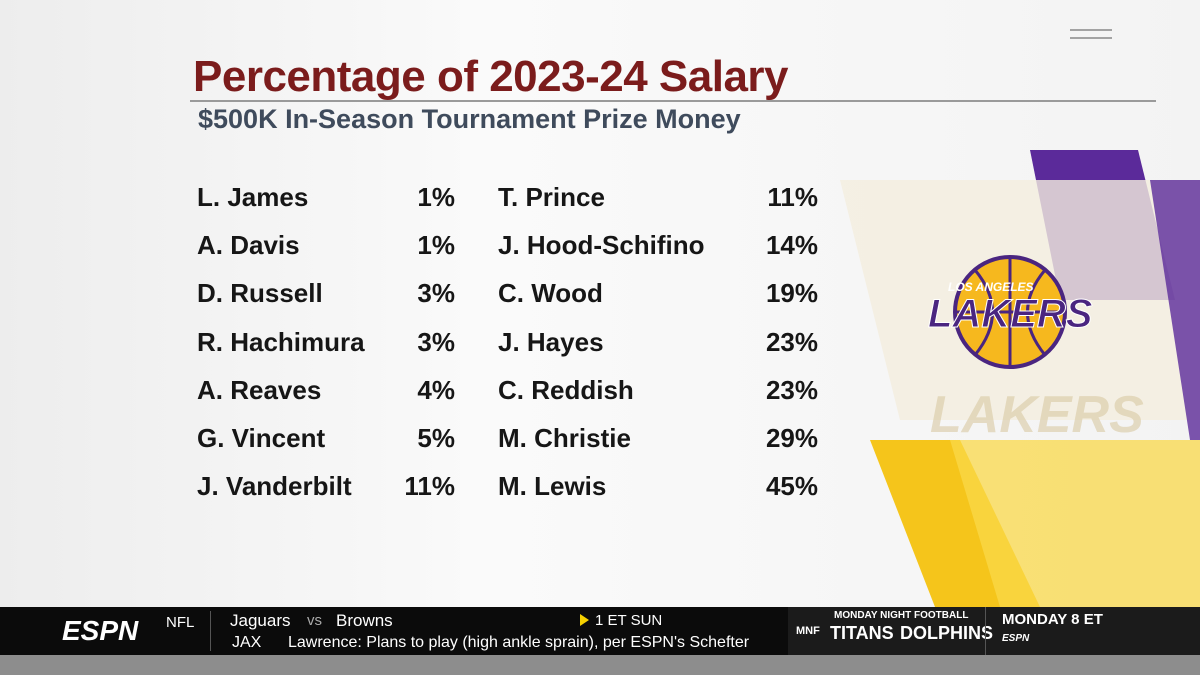 The width and height of the screenshot is (1200, 675). I want to click on player-name: J. Vanderbilt, so click(274, 486).